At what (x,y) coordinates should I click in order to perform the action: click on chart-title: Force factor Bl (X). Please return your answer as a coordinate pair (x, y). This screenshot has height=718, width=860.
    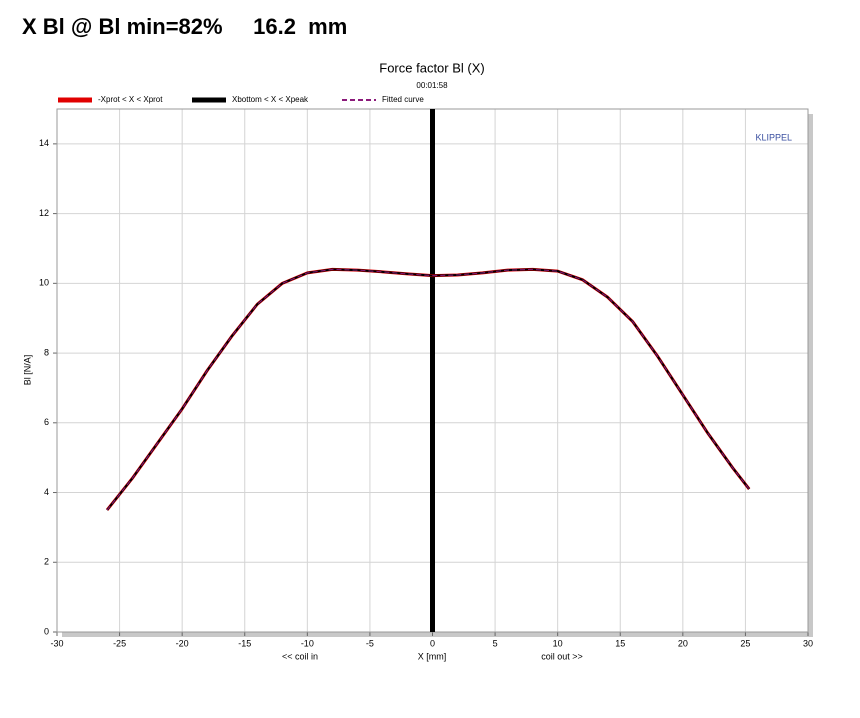
    Looking at the image, I should click on (431, 67).